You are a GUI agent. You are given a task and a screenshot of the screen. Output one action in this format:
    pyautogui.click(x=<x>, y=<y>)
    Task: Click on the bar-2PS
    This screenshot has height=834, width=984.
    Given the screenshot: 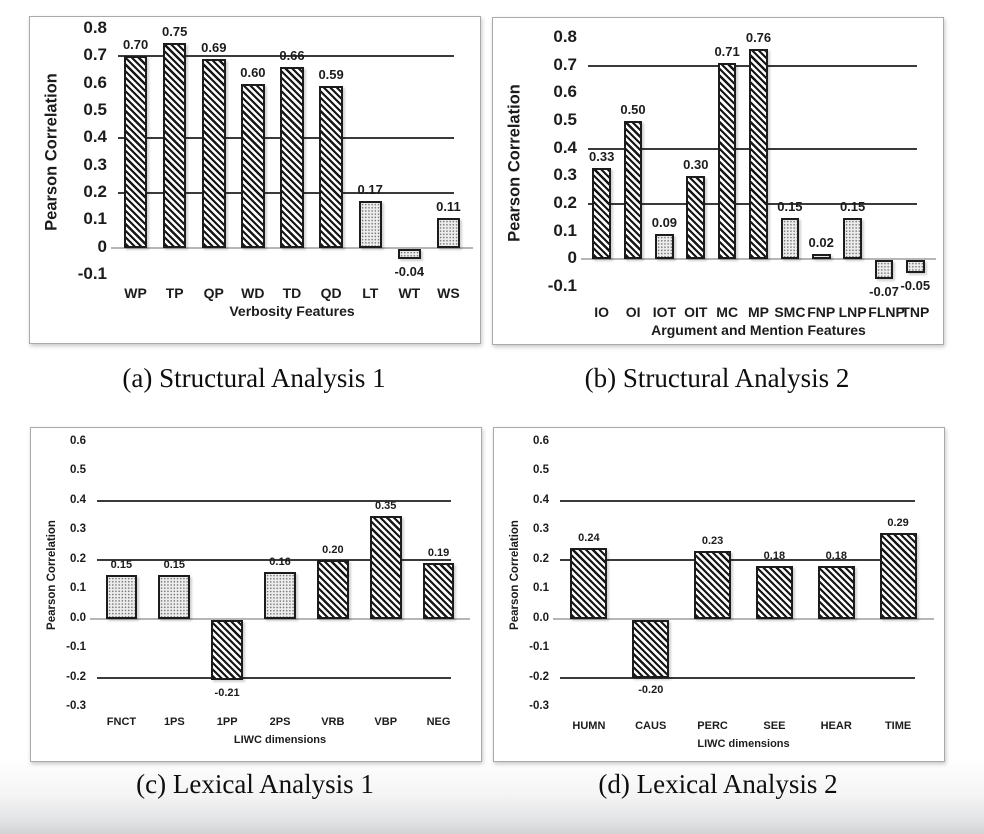 What is the action you would take?
    pyautogui.click(x=280, y=595)
    